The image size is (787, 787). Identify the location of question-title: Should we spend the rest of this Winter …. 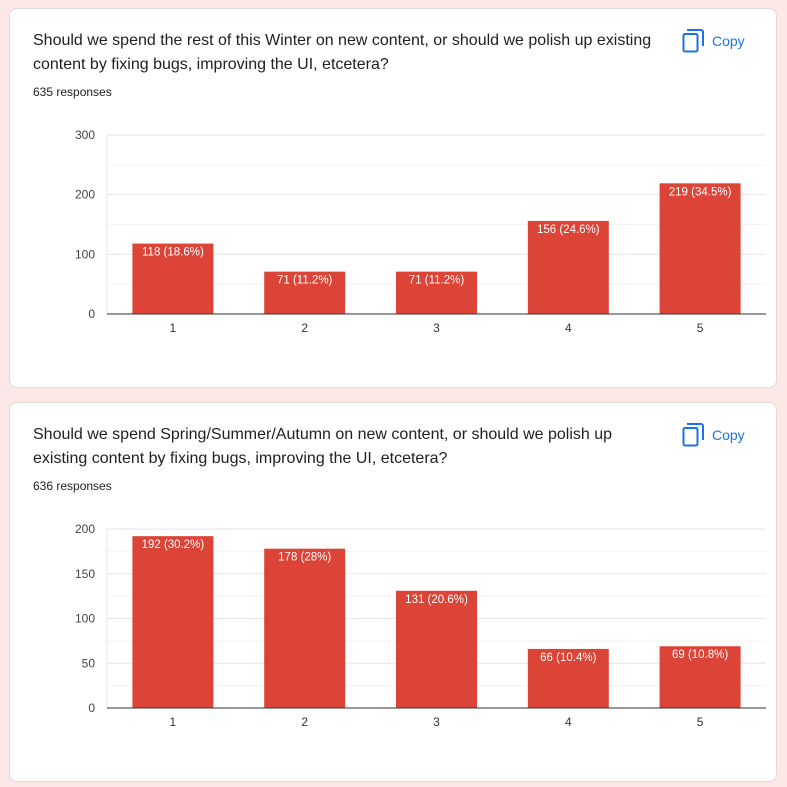
(342, 52).